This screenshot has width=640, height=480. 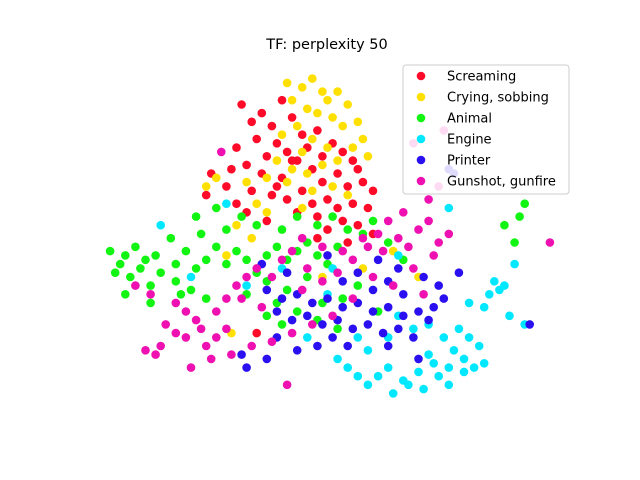 What do you see at coordinates (501, 182) in the screenshot?
I see `legend-label: Gunshot, gunfire` at bounding box center [501, 182].